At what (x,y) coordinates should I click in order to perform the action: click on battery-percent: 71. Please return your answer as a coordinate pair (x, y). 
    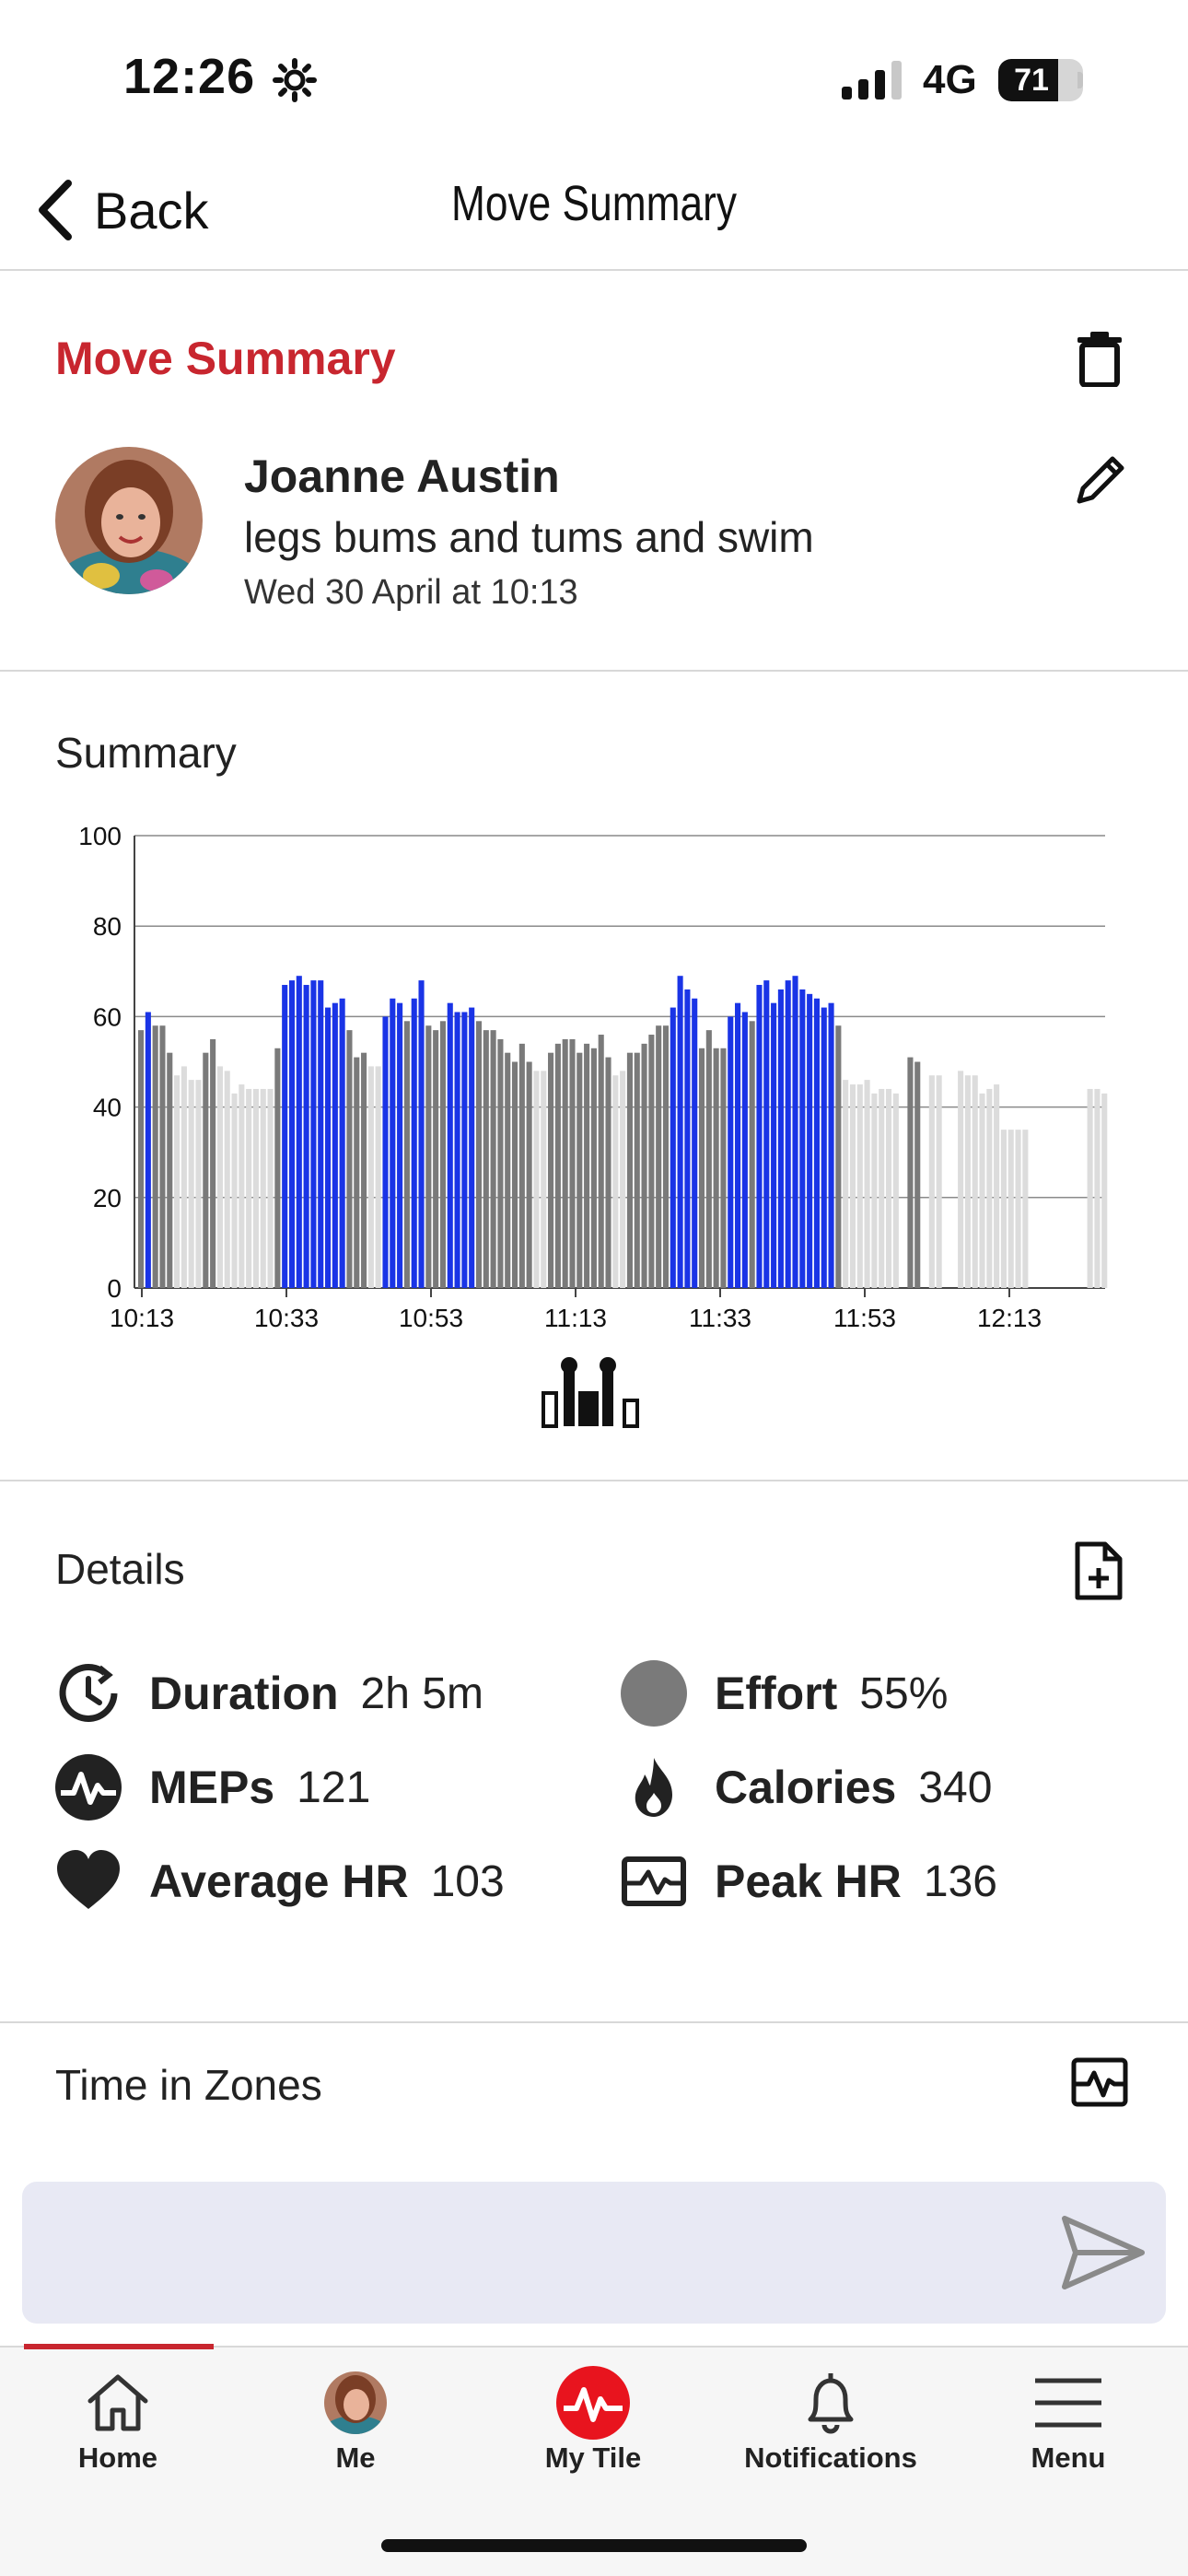
    Looking at the image, I should click on (1031, 80).